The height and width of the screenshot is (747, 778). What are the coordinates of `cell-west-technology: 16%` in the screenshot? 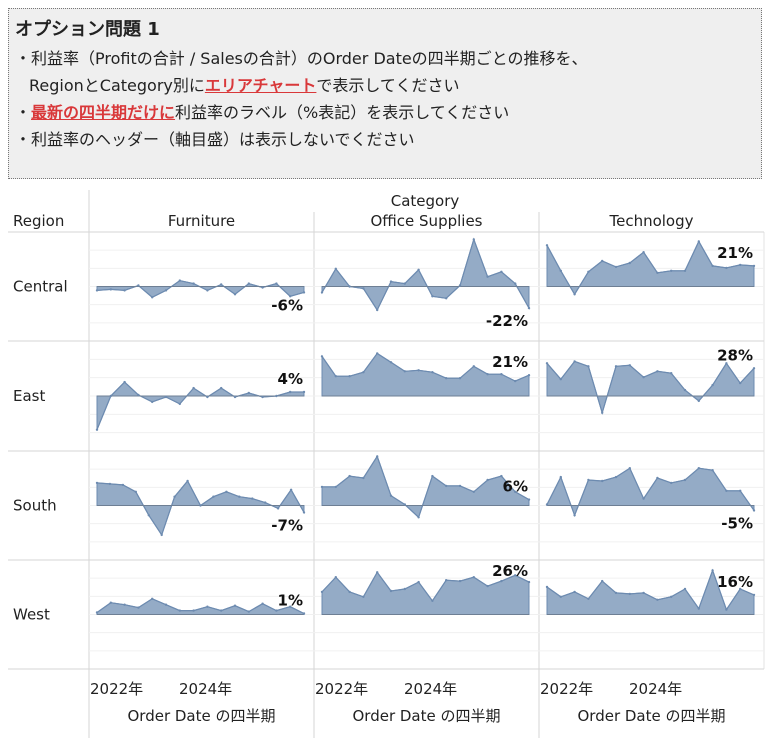 It's located at (650, 591).